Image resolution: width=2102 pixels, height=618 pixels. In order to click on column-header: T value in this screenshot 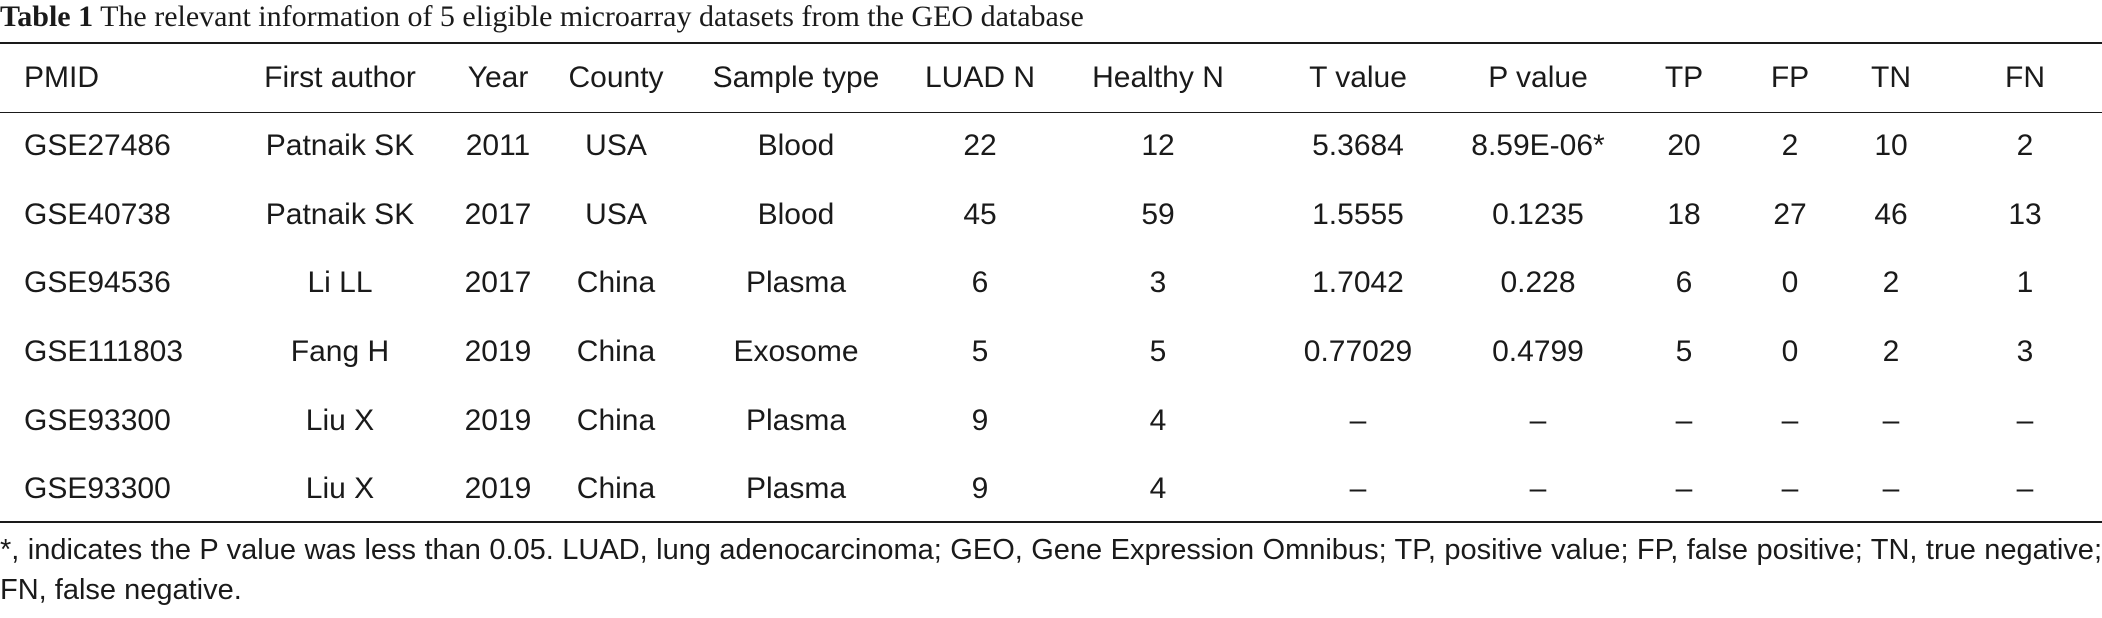, I will do `click(1358, 77)`.